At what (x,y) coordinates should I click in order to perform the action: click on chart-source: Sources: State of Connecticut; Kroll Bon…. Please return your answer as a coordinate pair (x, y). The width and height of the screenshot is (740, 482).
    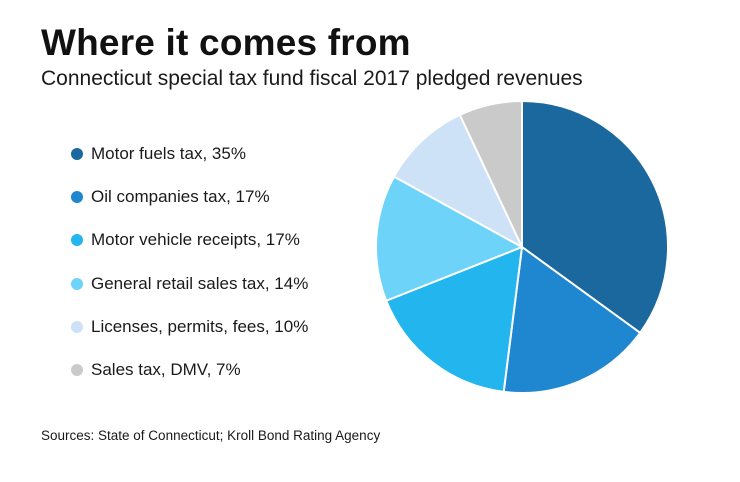
    Looking at the image, I should click on (211, 435).